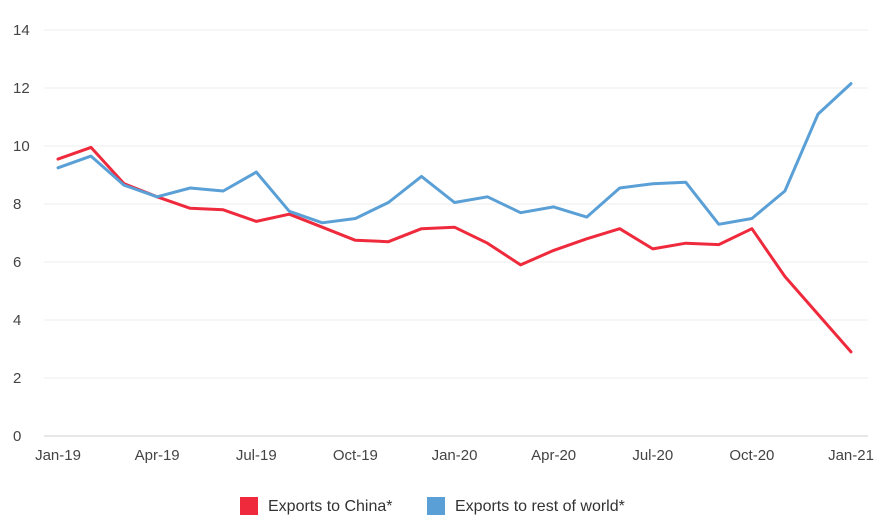 The width and height of the screenshot is (891, 518). What do you see at coordinates (17, 320) in the screenshot?
I see `y-tick-label: 4` at bounding box center [17, 320].